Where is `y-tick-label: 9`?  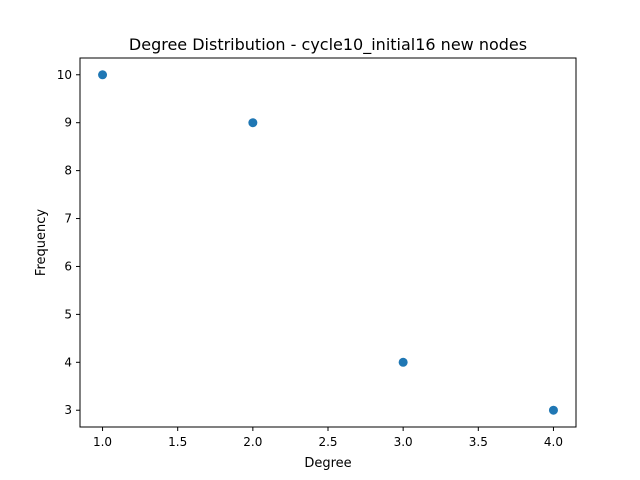 y-tick-label: 9 is located at coordinates (68, 123).